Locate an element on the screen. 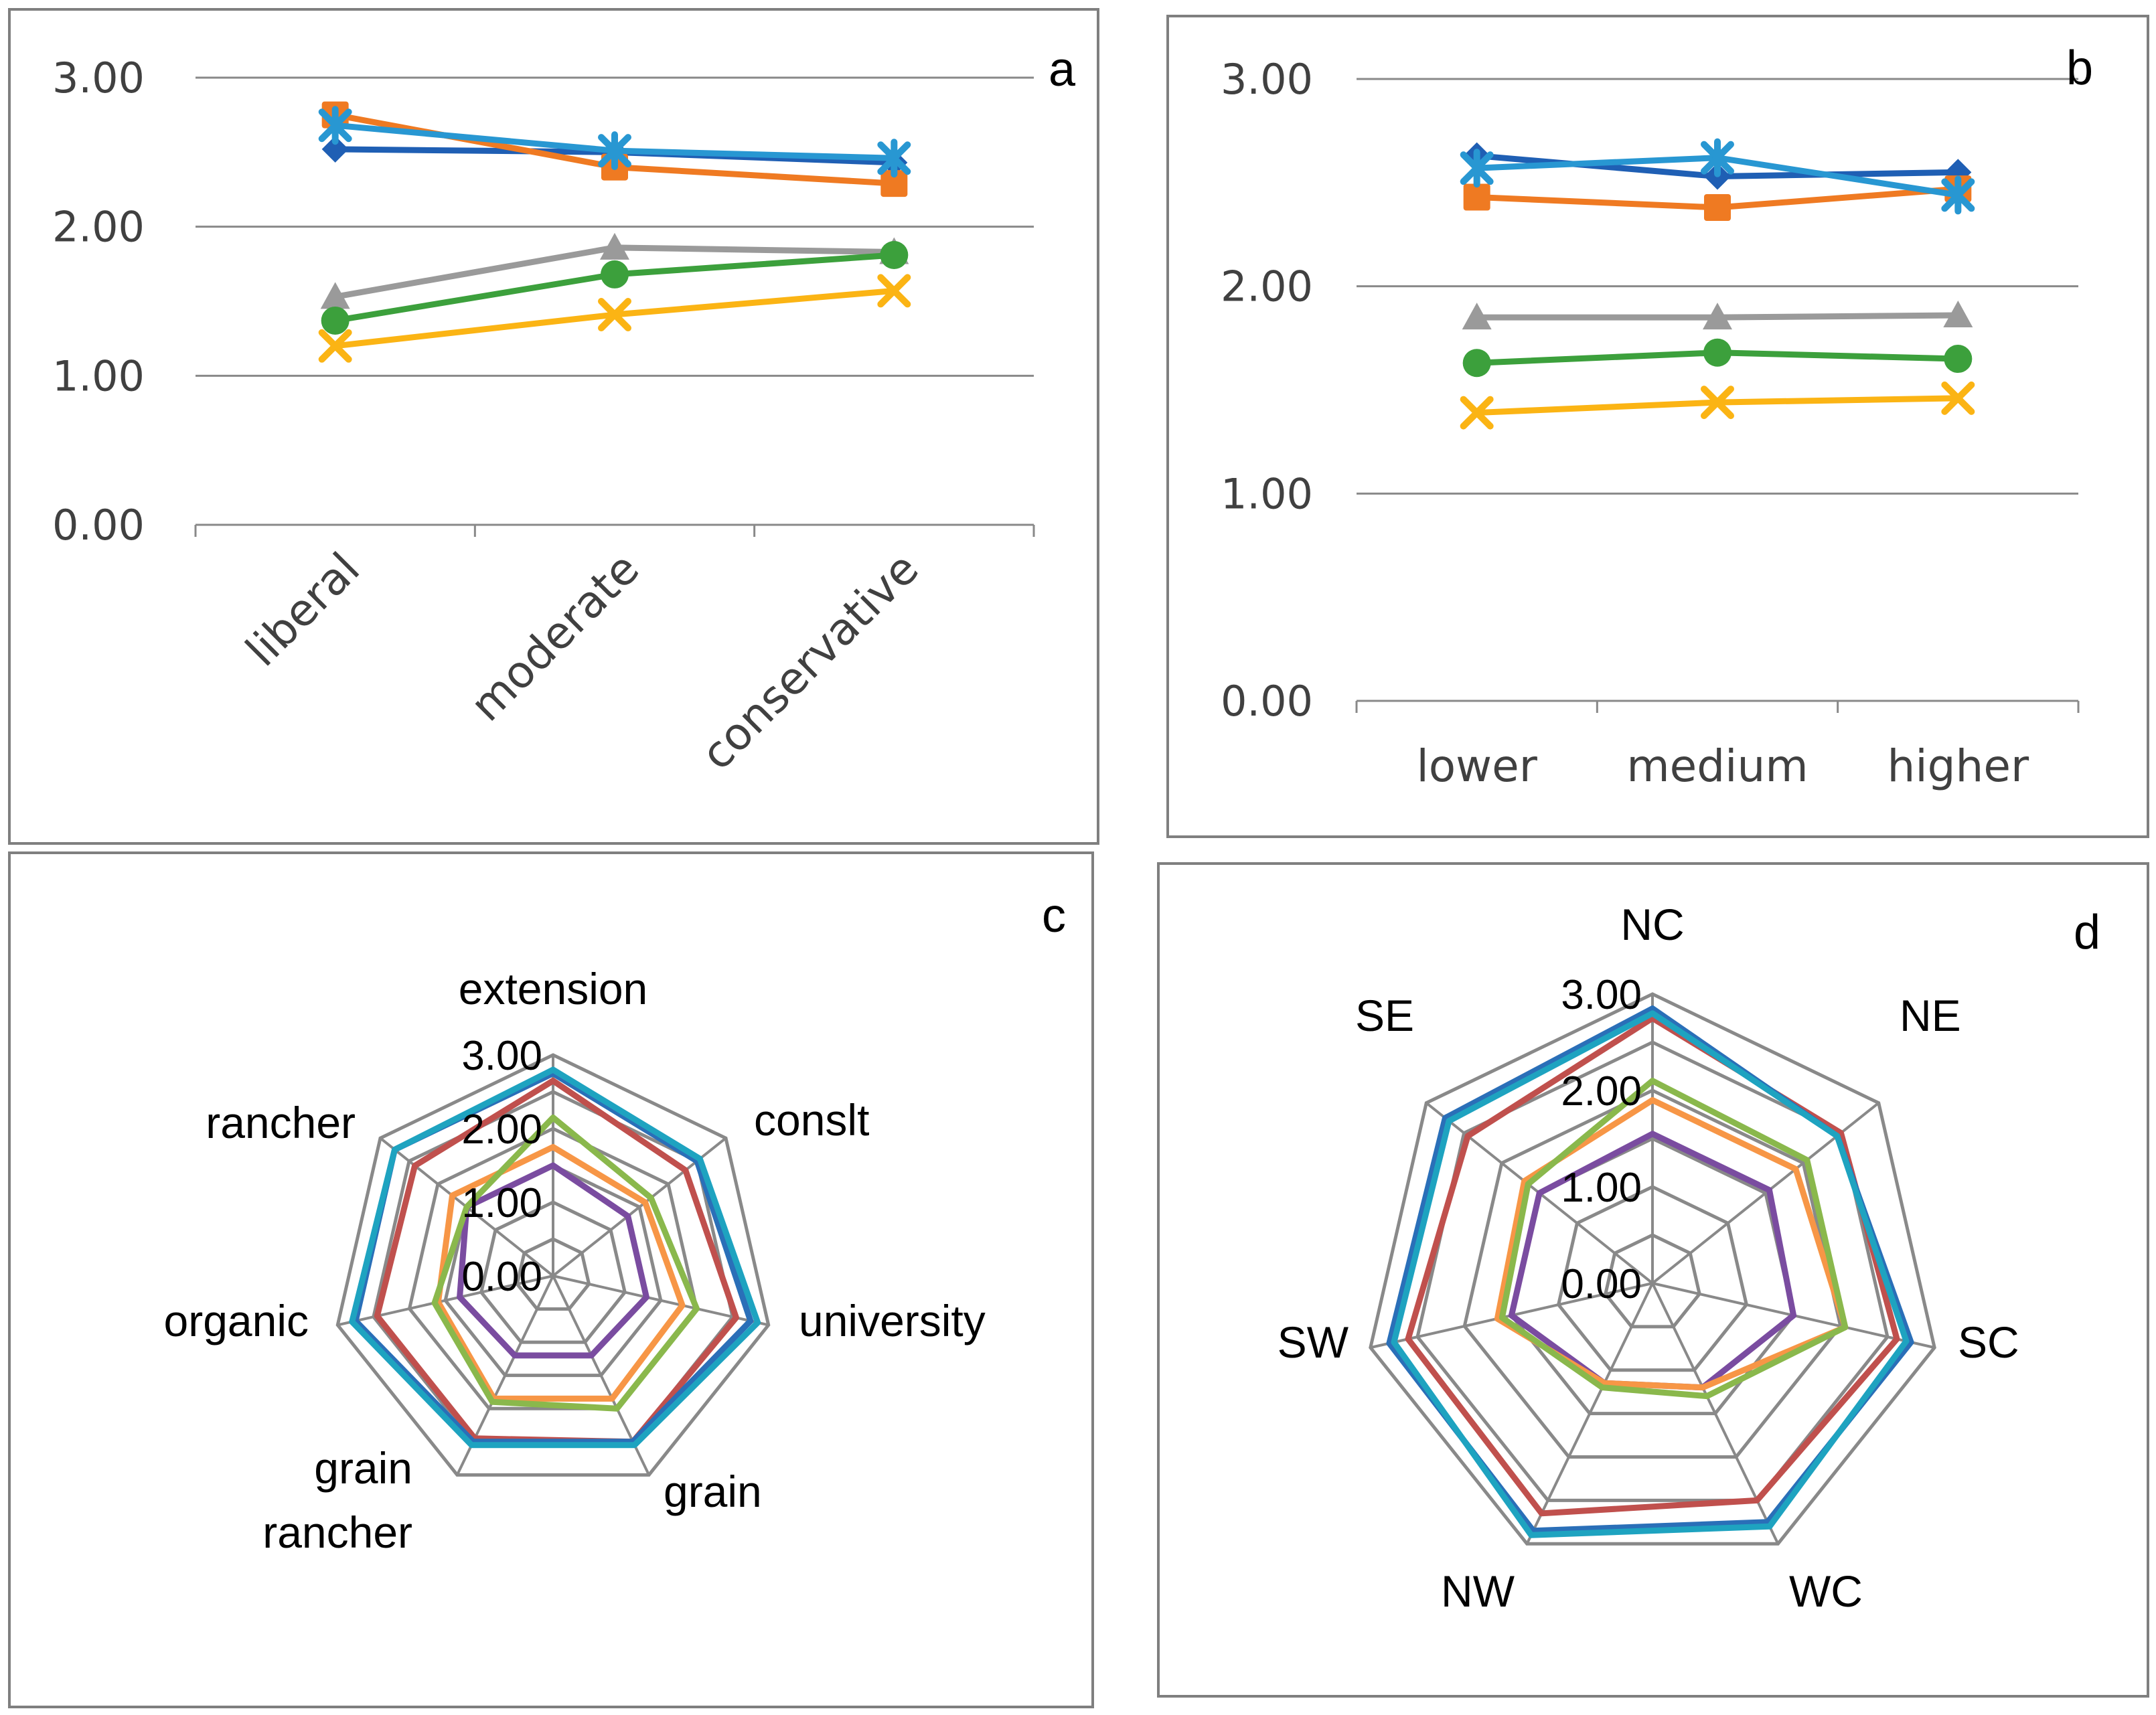  radar-axis-label: SC is located at coordinates (1988, 1342).